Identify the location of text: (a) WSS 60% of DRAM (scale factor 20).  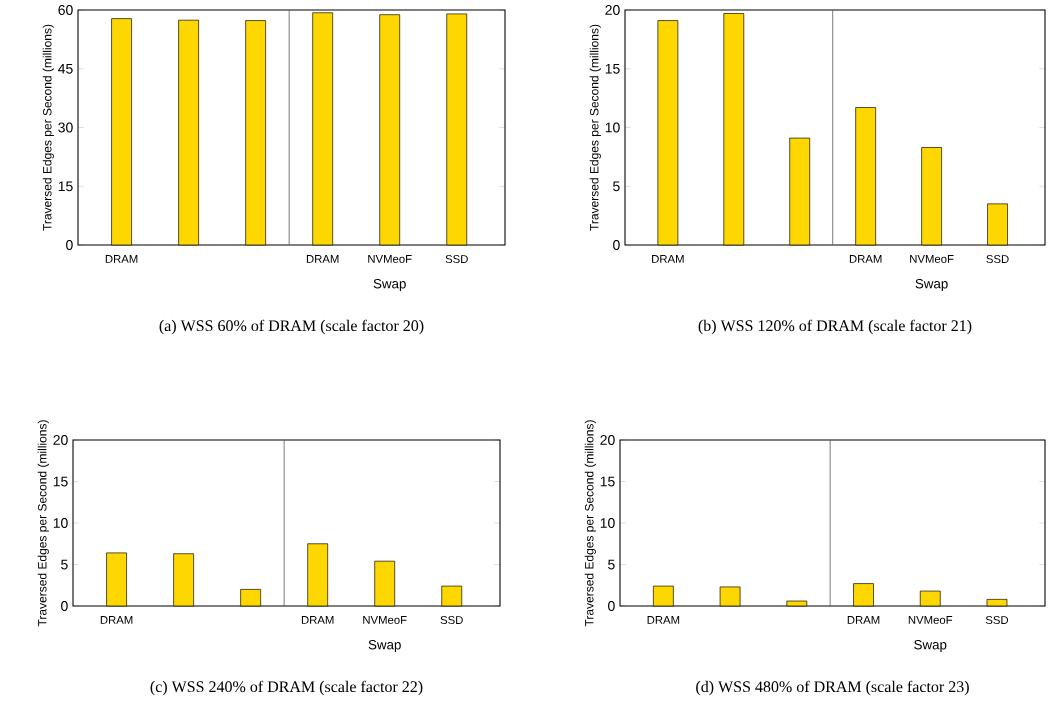
(291, 327).